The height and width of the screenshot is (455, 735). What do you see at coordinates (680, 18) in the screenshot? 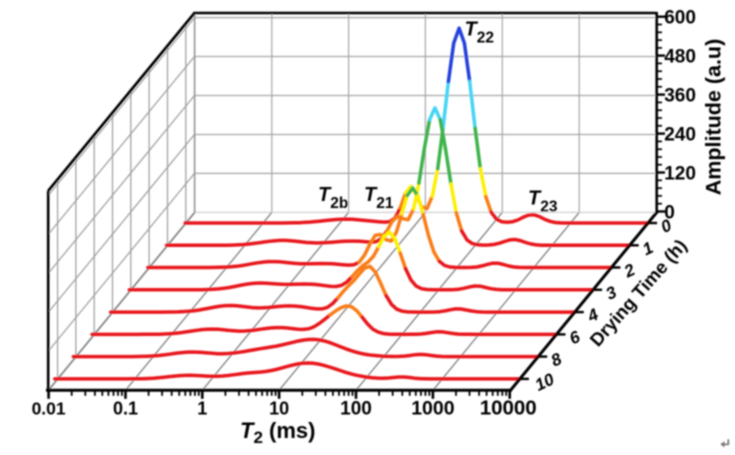
I see `svg-text: 600` at bounding box center [680, 18].